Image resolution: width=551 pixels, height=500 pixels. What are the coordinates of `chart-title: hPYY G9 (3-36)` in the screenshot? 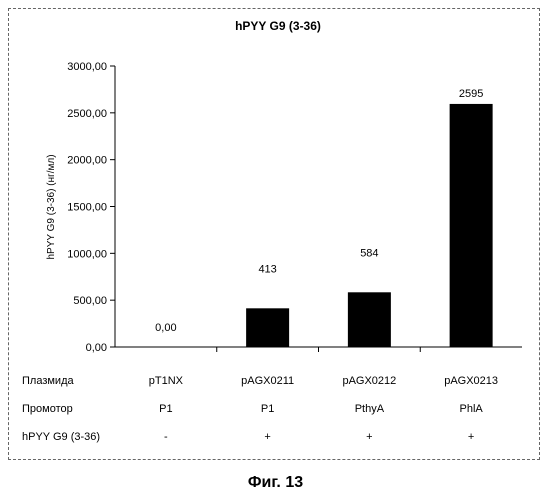 It's located at (278, 26).